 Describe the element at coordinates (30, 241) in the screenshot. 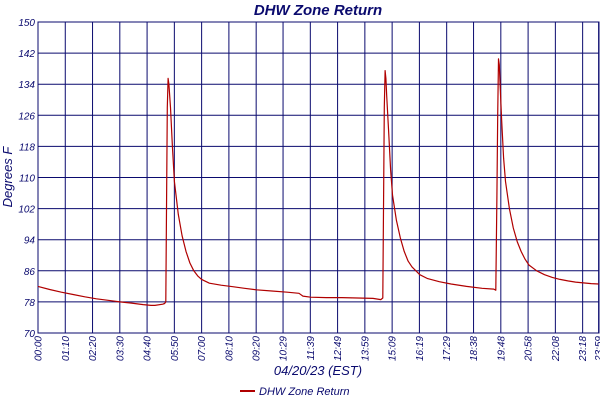

I see `y-tick-label: 94` at that location.